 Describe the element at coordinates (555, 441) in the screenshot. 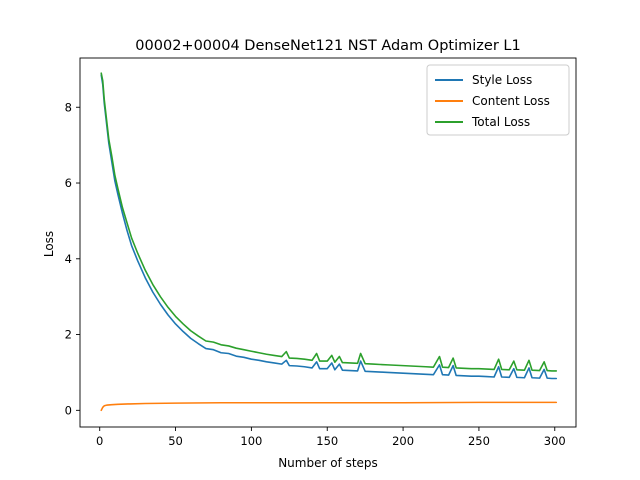

I see `x-tick-label: 300` at that location.